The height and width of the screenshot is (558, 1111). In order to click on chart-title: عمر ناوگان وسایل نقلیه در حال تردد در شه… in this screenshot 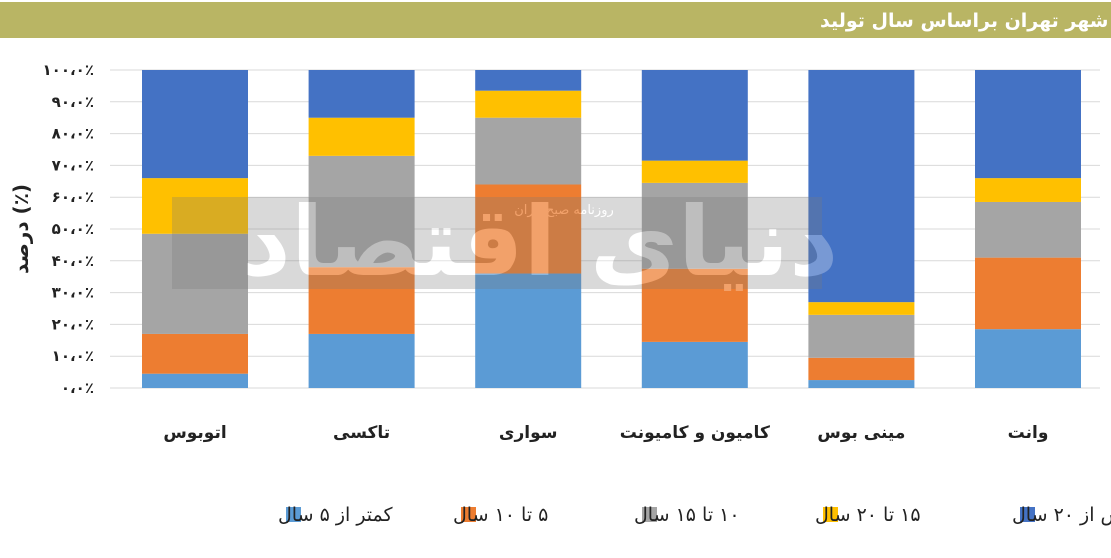, I will do `click(965, 20)`.